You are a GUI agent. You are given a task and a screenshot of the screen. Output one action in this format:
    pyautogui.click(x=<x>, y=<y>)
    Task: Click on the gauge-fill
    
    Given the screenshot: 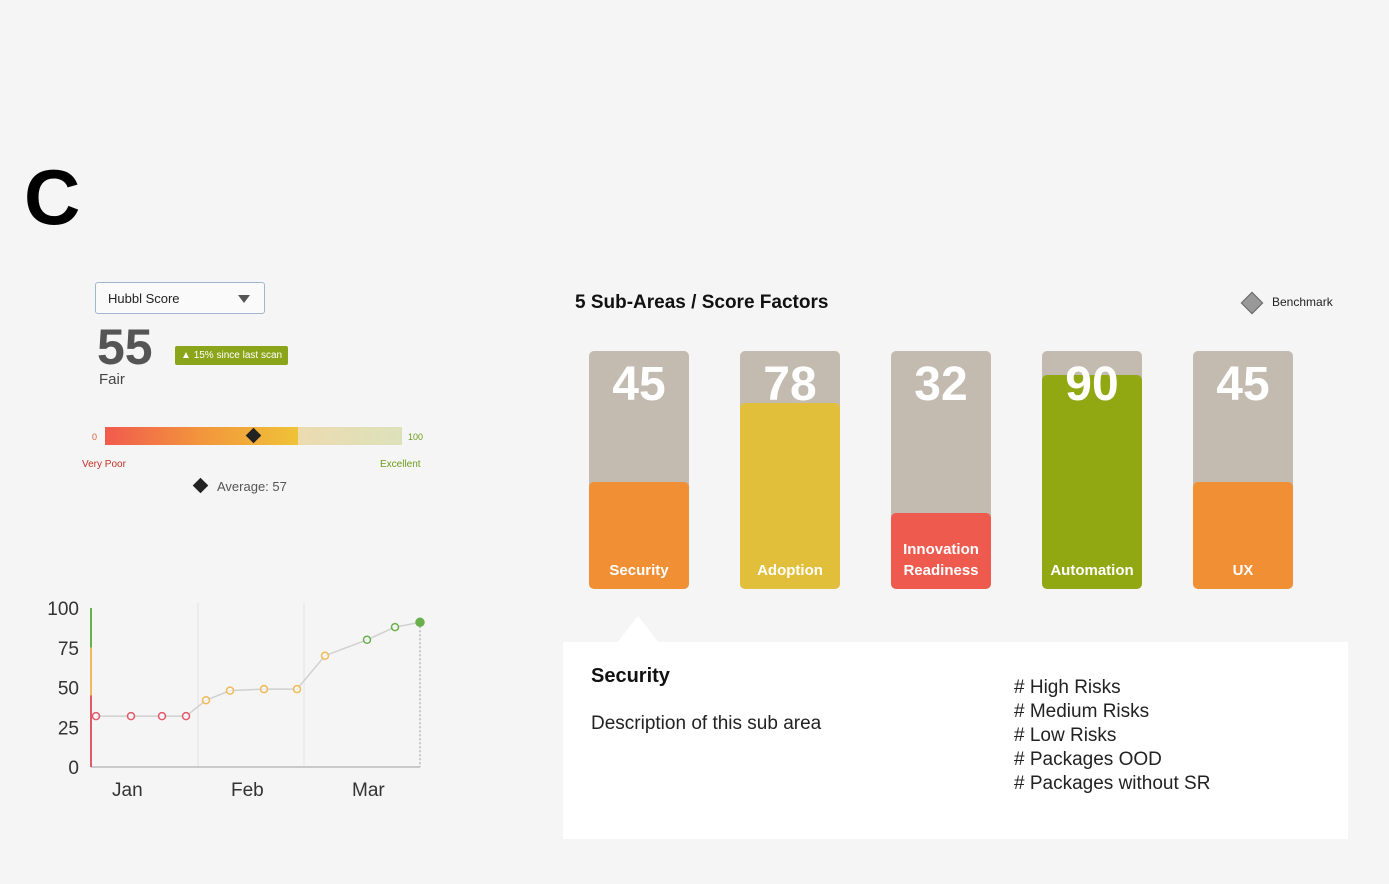 What is the action you would take?
    pyautogui.click(x=202, y=436)
    